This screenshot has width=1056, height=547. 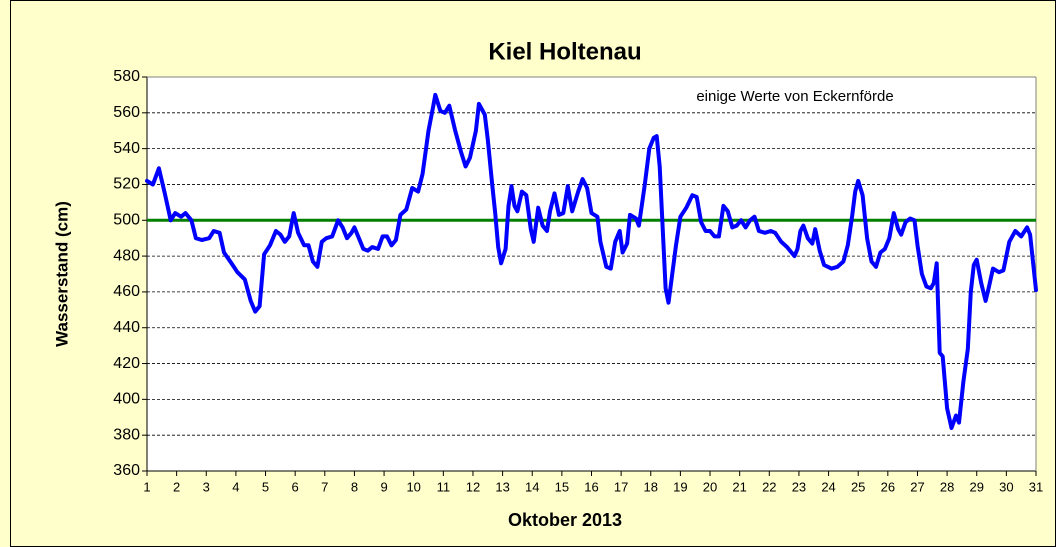 I want to click on x-tick-label: 25, so click(x=858, y=486).